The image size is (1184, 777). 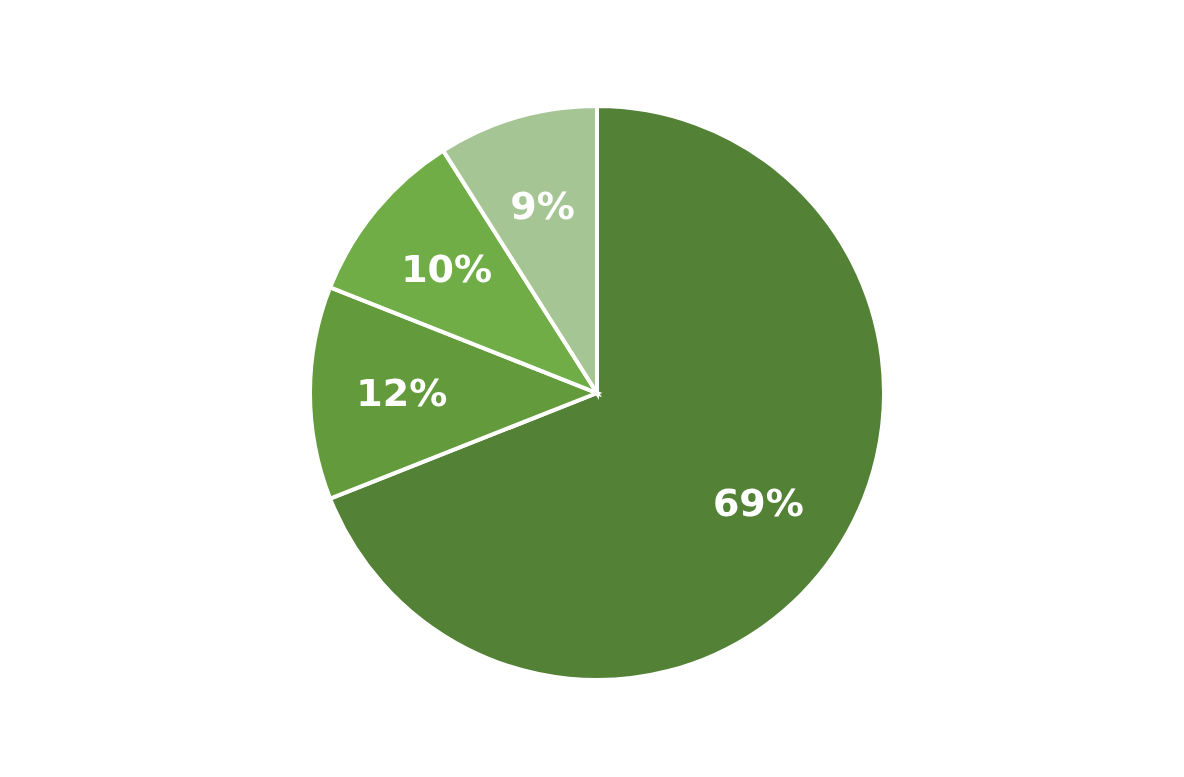 I want to click on data-label: 12%, so click(x=402, y=393).